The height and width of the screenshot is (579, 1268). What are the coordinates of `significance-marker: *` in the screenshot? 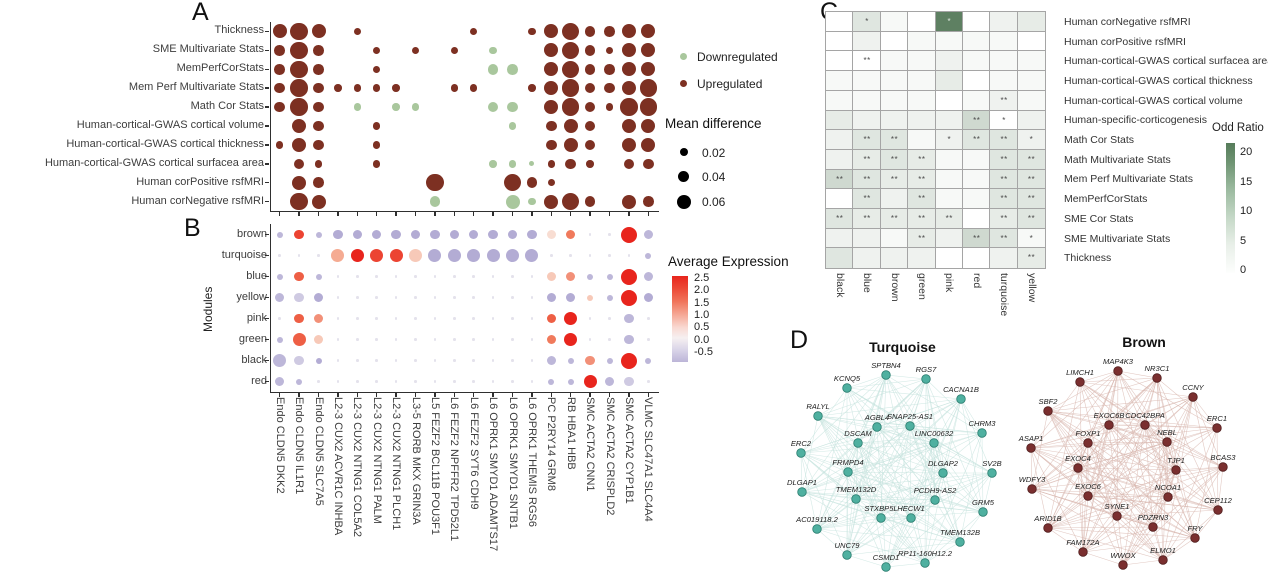 It's located at (1004, 120).